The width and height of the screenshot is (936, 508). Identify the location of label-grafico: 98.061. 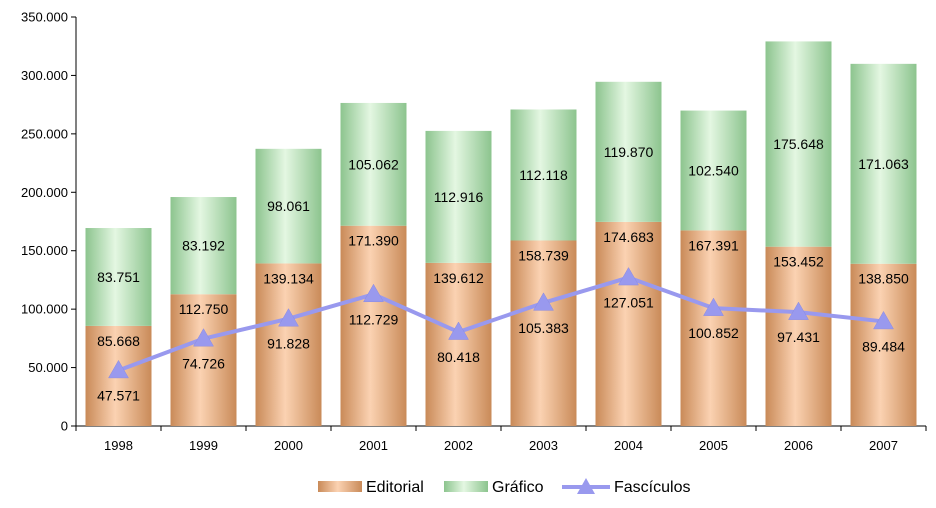
(288, 206).